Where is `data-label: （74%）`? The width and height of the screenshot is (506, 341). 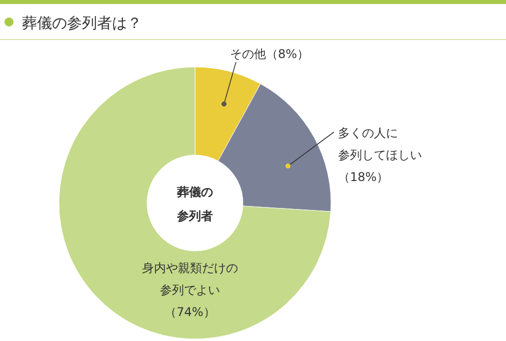 data-label: （74%） is located at coordinates (190, 312).